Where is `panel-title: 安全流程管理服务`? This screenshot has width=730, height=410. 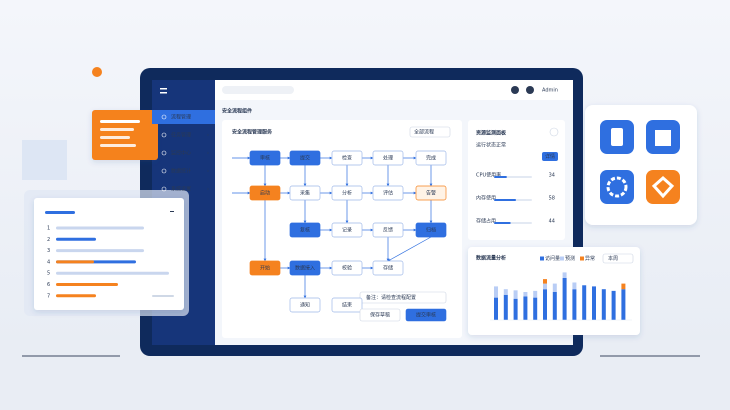
panel-title: 安全流程管理服务 is located at coordinates (252, 132).